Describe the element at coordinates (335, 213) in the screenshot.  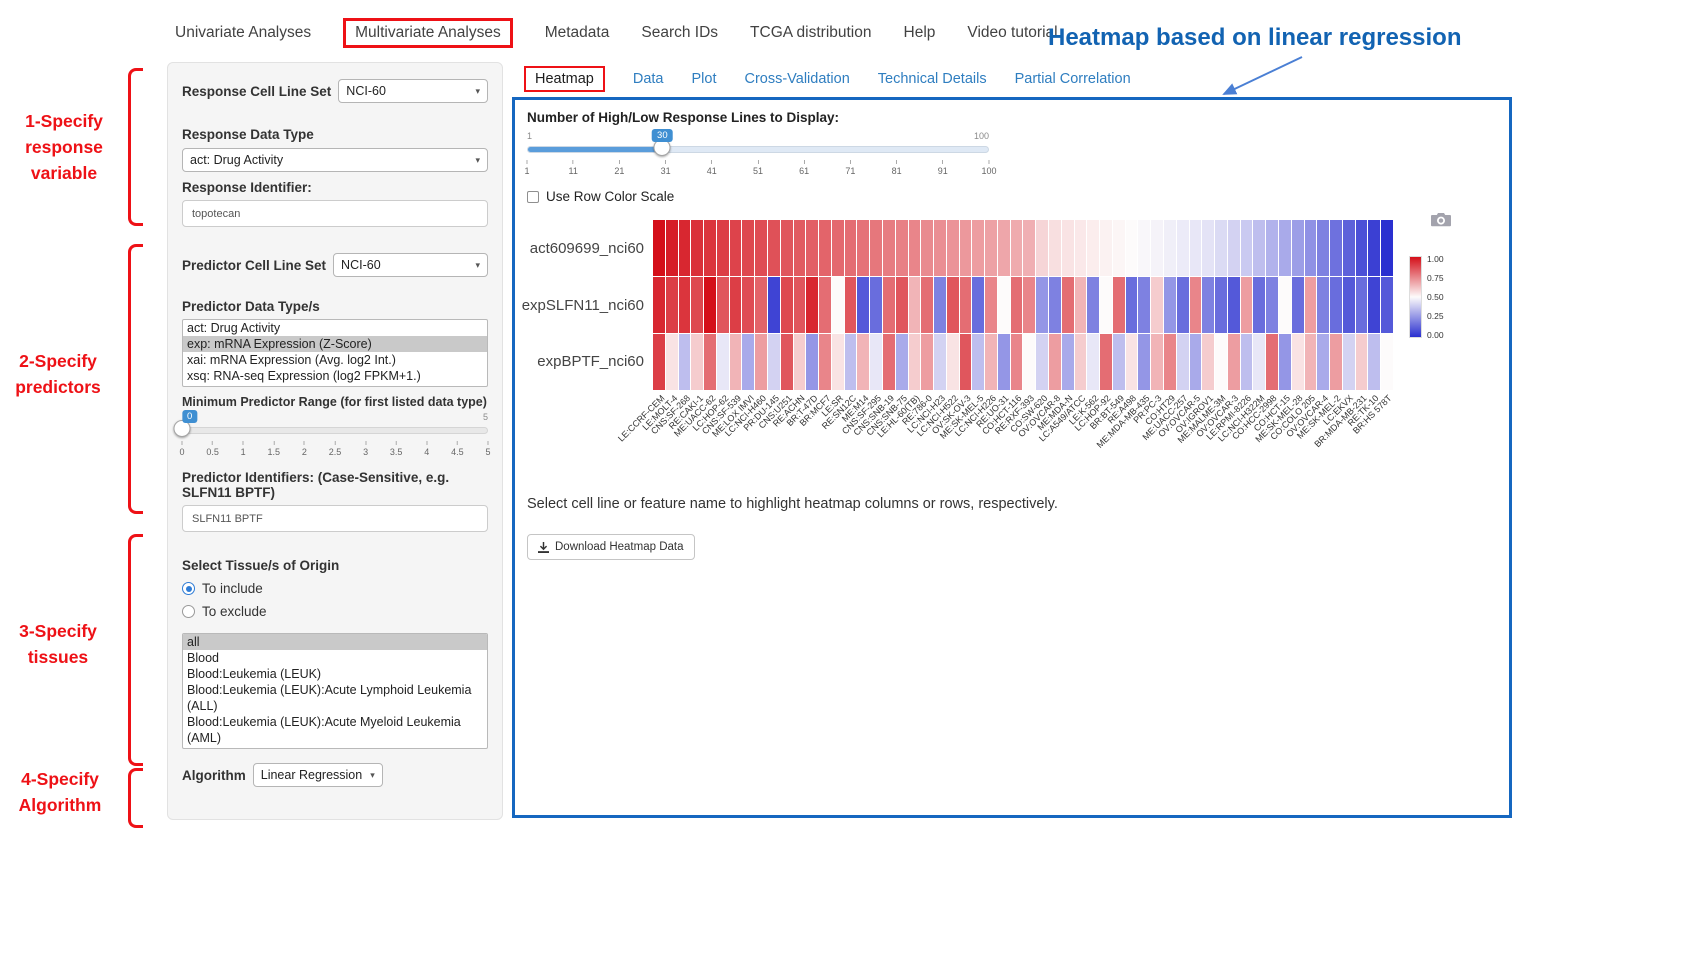
I see `response-identifier-input` at that location.